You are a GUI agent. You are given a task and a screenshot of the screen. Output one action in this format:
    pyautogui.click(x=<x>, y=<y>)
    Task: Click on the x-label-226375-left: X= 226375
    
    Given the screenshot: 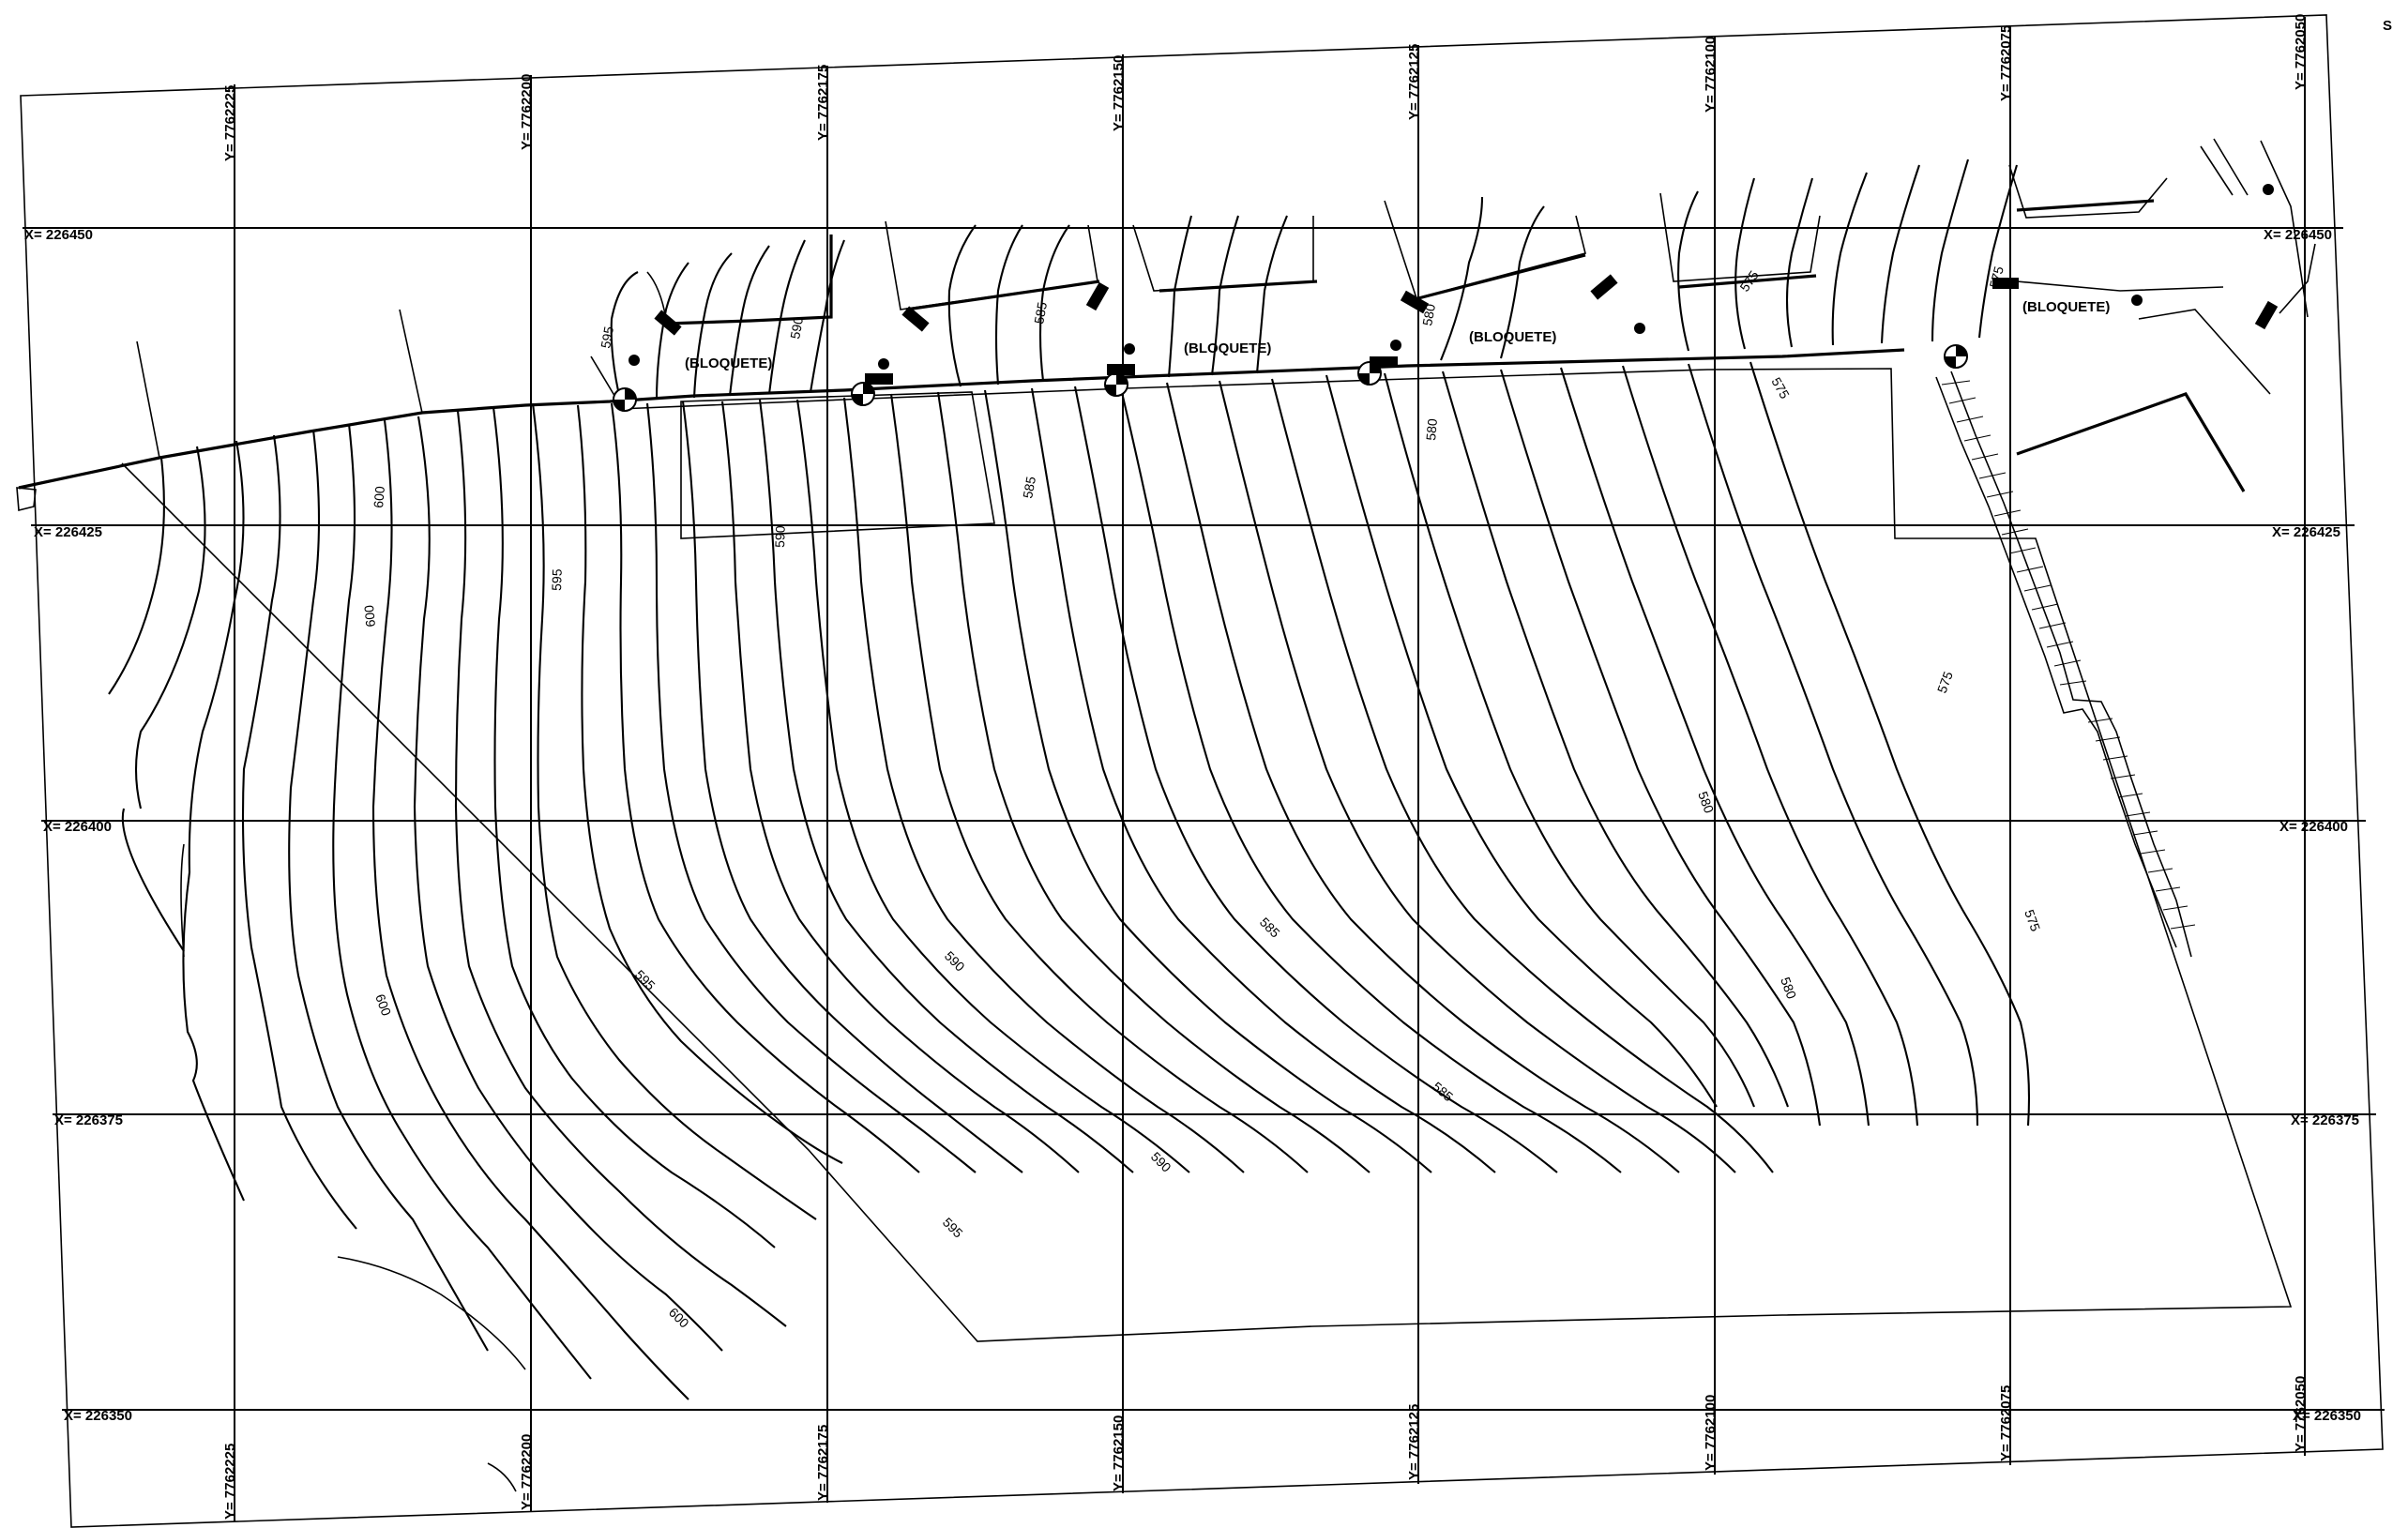 What is the action you would take?
    pyautogui.click(x=89, y=1120)
    